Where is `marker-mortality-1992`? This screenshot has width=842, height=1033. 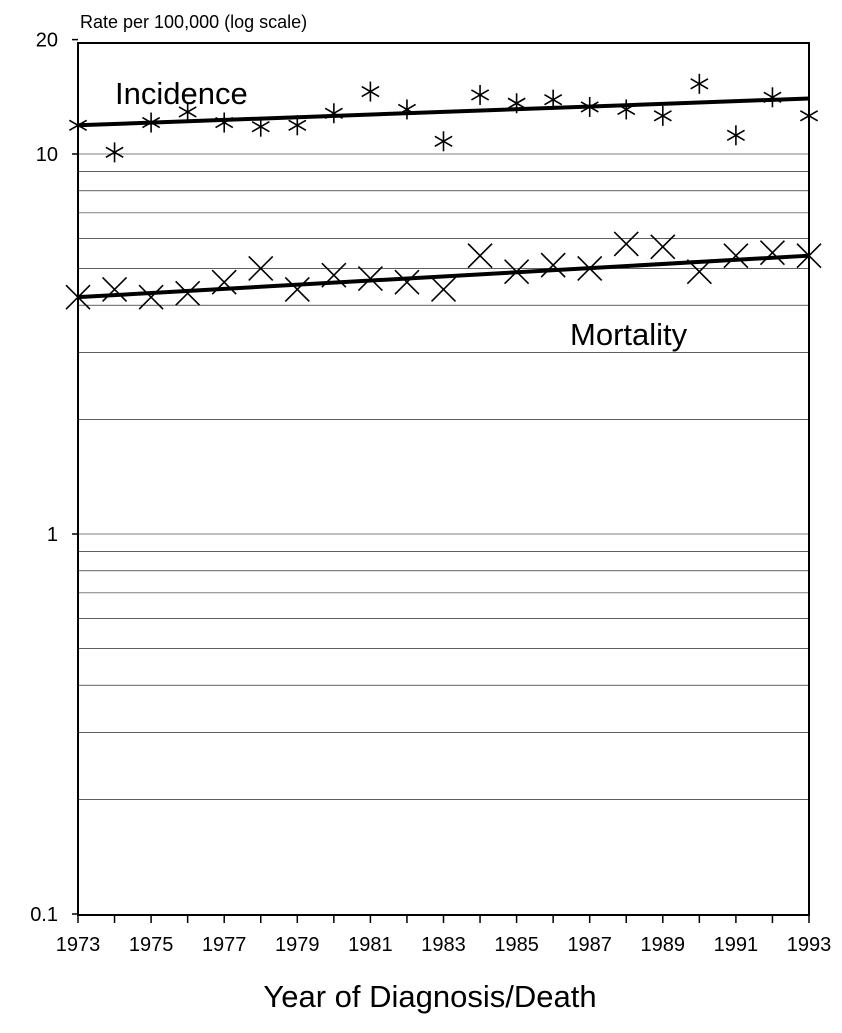 marker-mortality-1992 is located at coordinates (772, 253).